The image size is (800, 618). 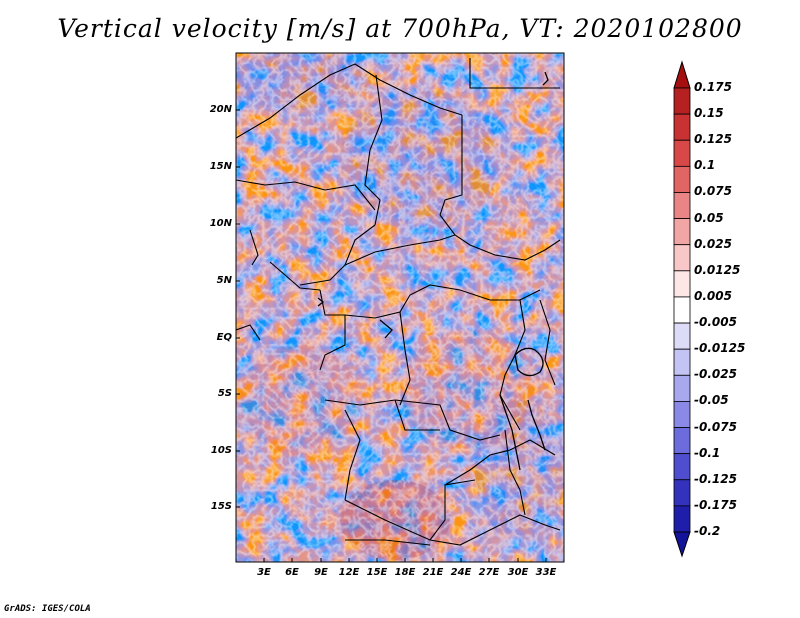 I want to click on lat-label: 5N, so click(x=224, y=280).